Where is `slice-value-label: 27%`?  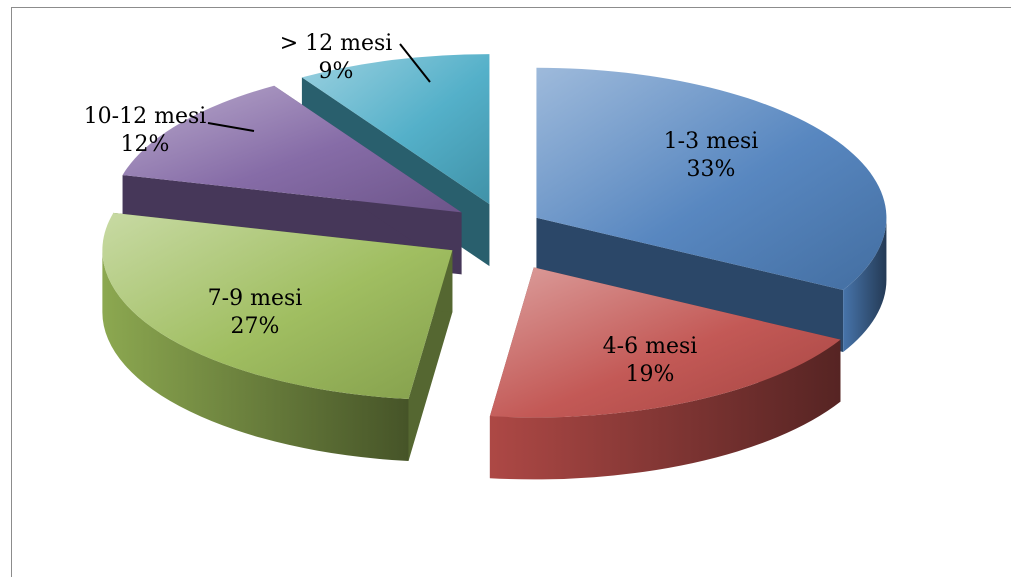
slice-value-label: 27% is located at coordinates (255, 326).